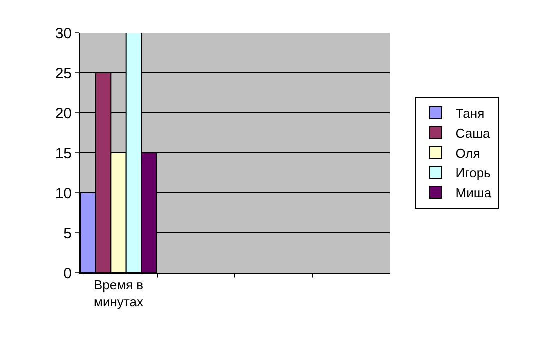  Describe the element at coordinates (63, 73) in the screenshot. I see `y-tick-label: 25` at that location.